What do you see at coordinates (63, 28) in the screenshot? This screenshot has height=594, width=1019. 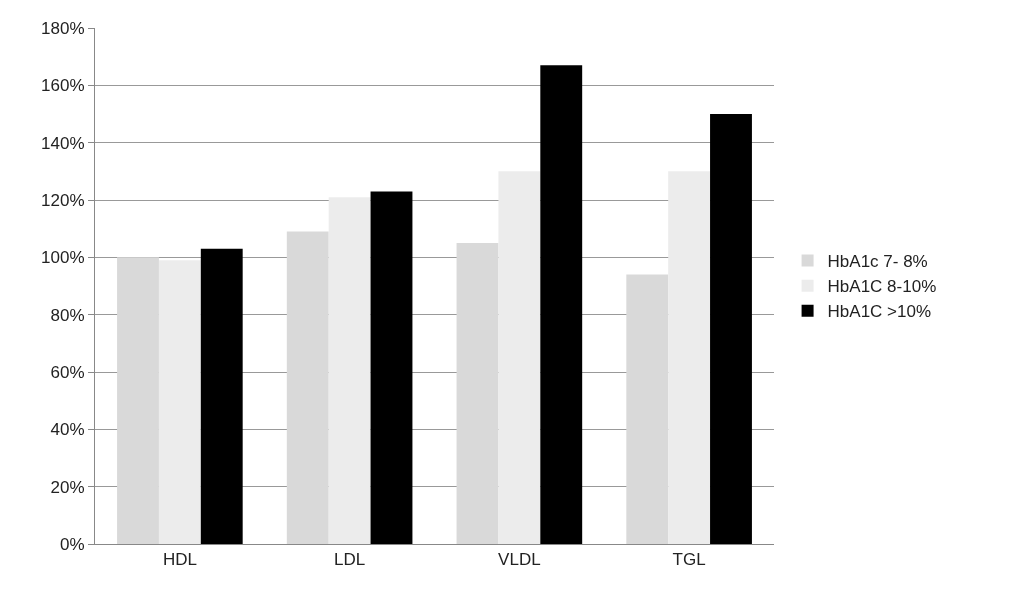 I see `y-tick-label: 180%` at bounding box center [63, 28].